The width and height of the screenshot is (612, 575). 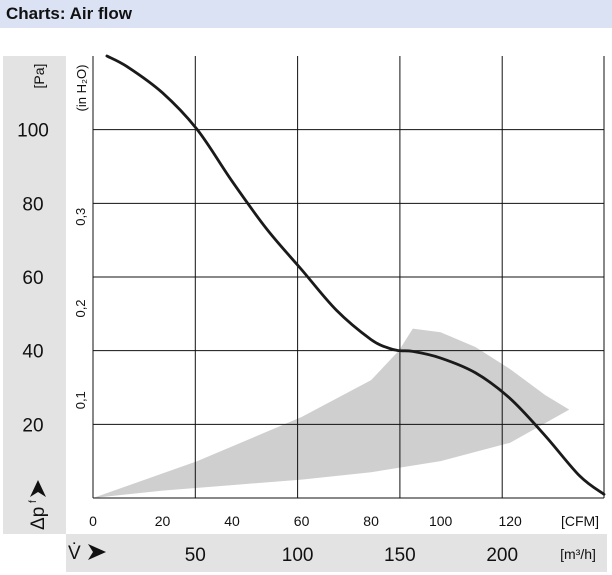 I want to click on flow-arrow-icon, so click(x=97, y=552).